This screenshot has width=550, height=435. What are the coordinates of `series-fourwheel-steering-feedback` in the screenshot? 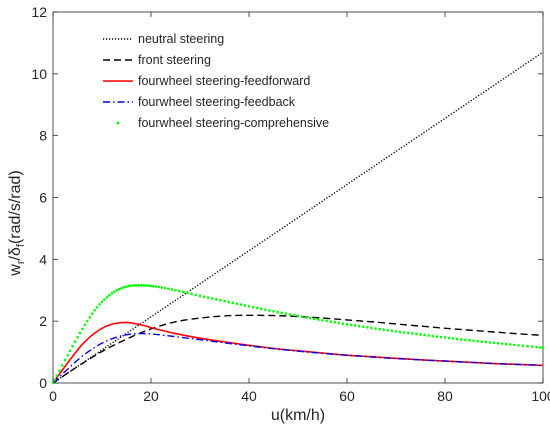 It's located at (298, 358).